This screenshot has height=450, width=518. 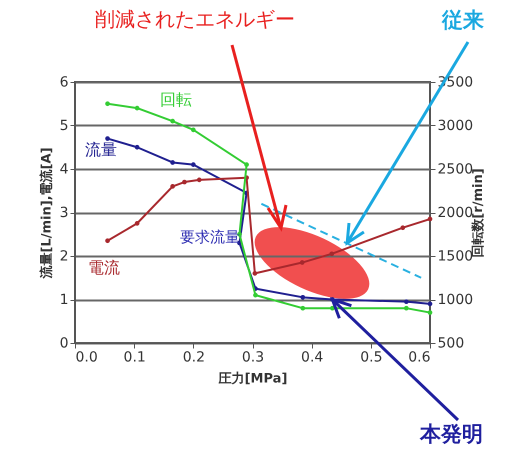 I want to click on y-tick-label: 2, so click(x=64, y=256).